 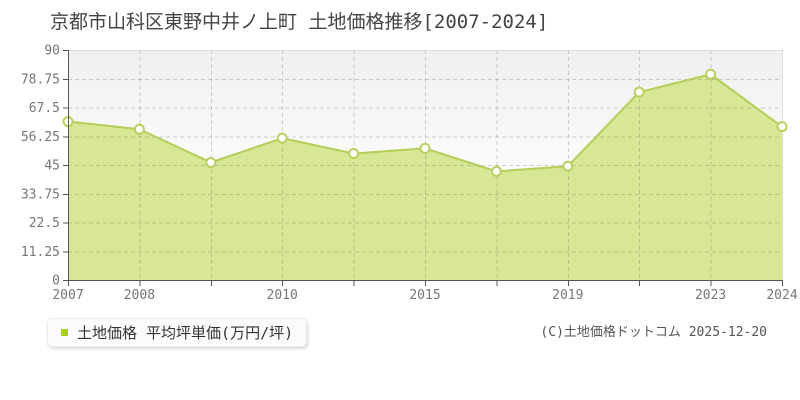 What do you see at coordinates (424, 295) in the screenshot?
I see `x-tick-label: 2015` at bounding box center [424, 295].